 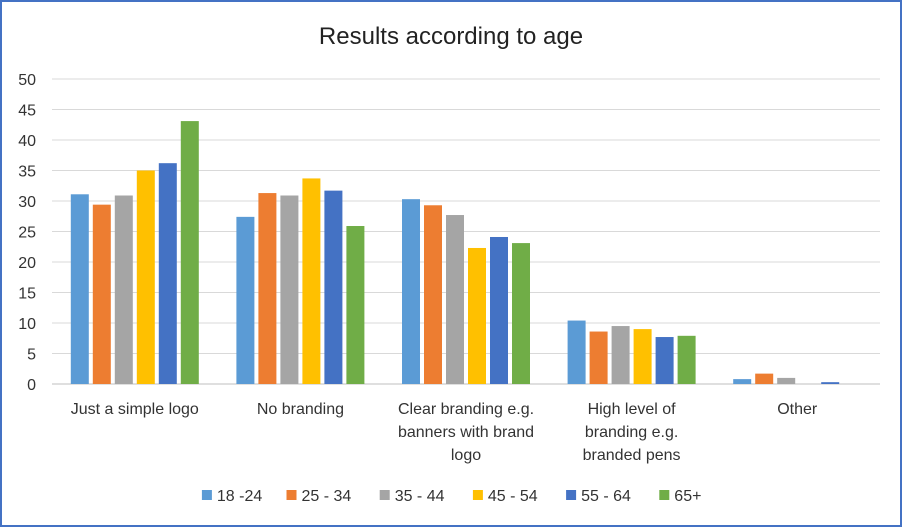 I want to click on y-tick-label: 25, so click(x=27, y=233).